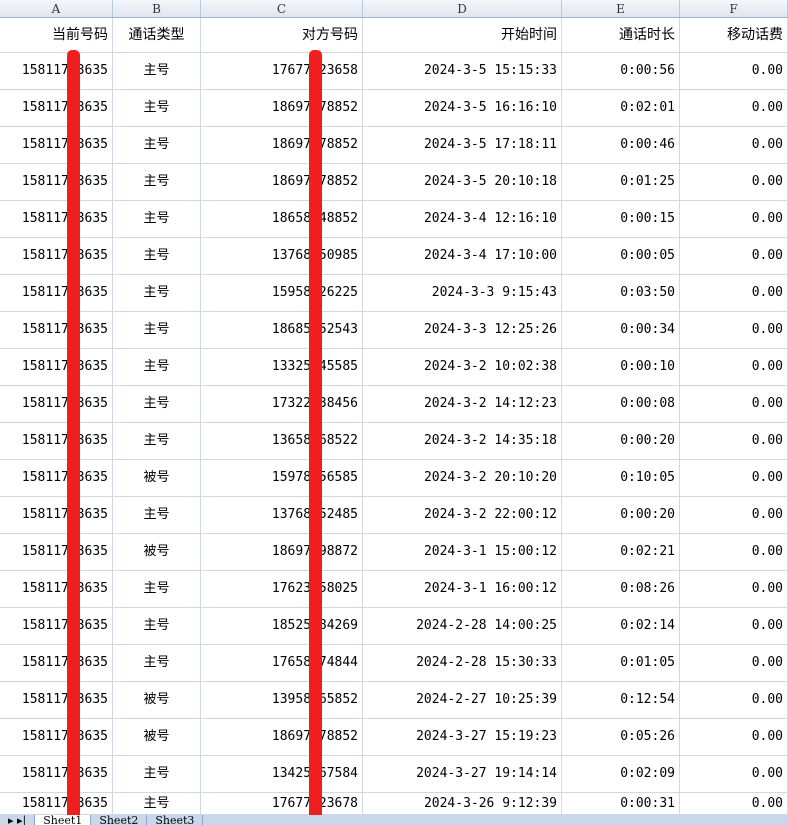 The image size is (788, 825). Describe the element at coordinates (462, 626) in the screenshot. I see `cell: 2024-2-28 14:00:25` at that location.